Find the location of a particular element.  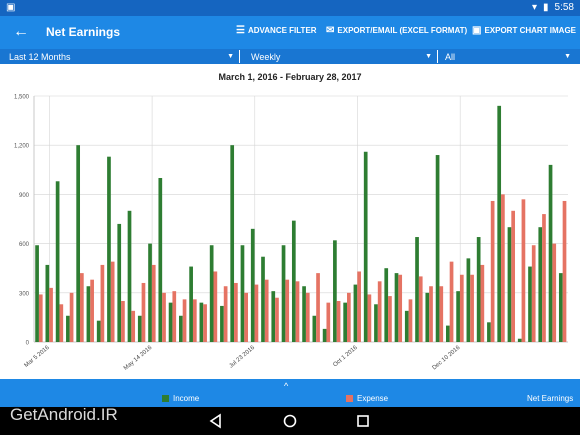

x-tick-label: Mar 5 2016 is located at coordinates (38, 357).